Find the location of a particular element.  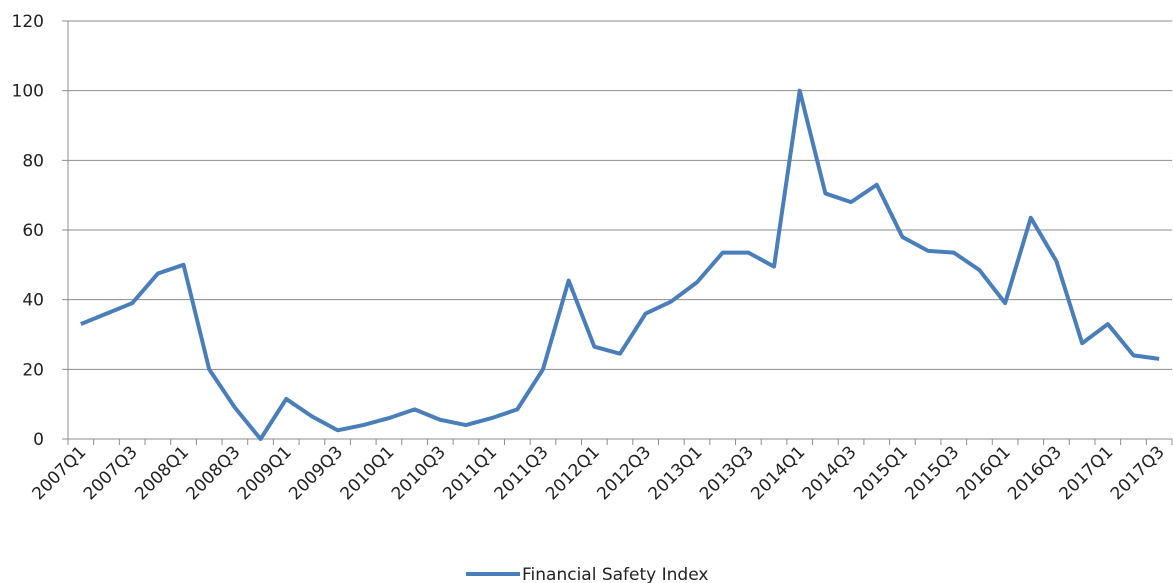

x-tick-label: 2013Q1 is located at coordinates (676, 473).